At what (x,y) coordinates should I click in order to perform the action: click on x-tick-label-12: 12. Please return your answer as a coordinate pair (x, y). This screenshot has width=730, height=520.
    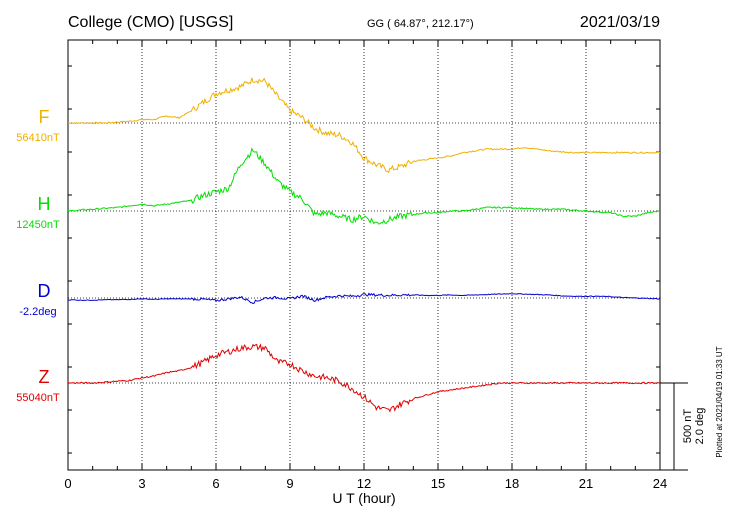
    Looking at the image, I should click on (364, 483).